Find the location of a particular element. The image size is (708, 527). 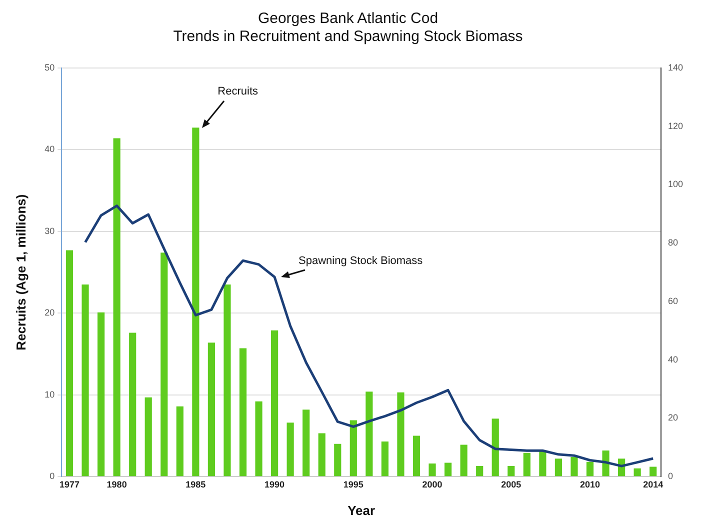

y-tick-label: 40 is located at coordinates (49, 149).